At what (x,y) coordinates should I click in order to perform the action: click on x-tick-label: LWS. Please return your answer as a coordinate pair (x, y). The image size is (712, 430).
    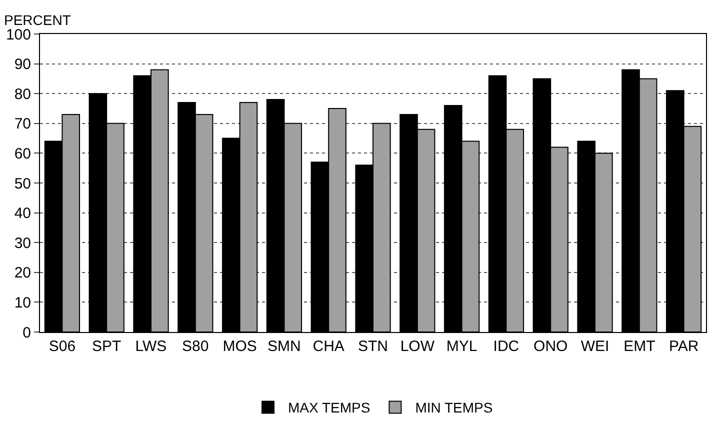
    Looking at the image, I should click on (151, 346).